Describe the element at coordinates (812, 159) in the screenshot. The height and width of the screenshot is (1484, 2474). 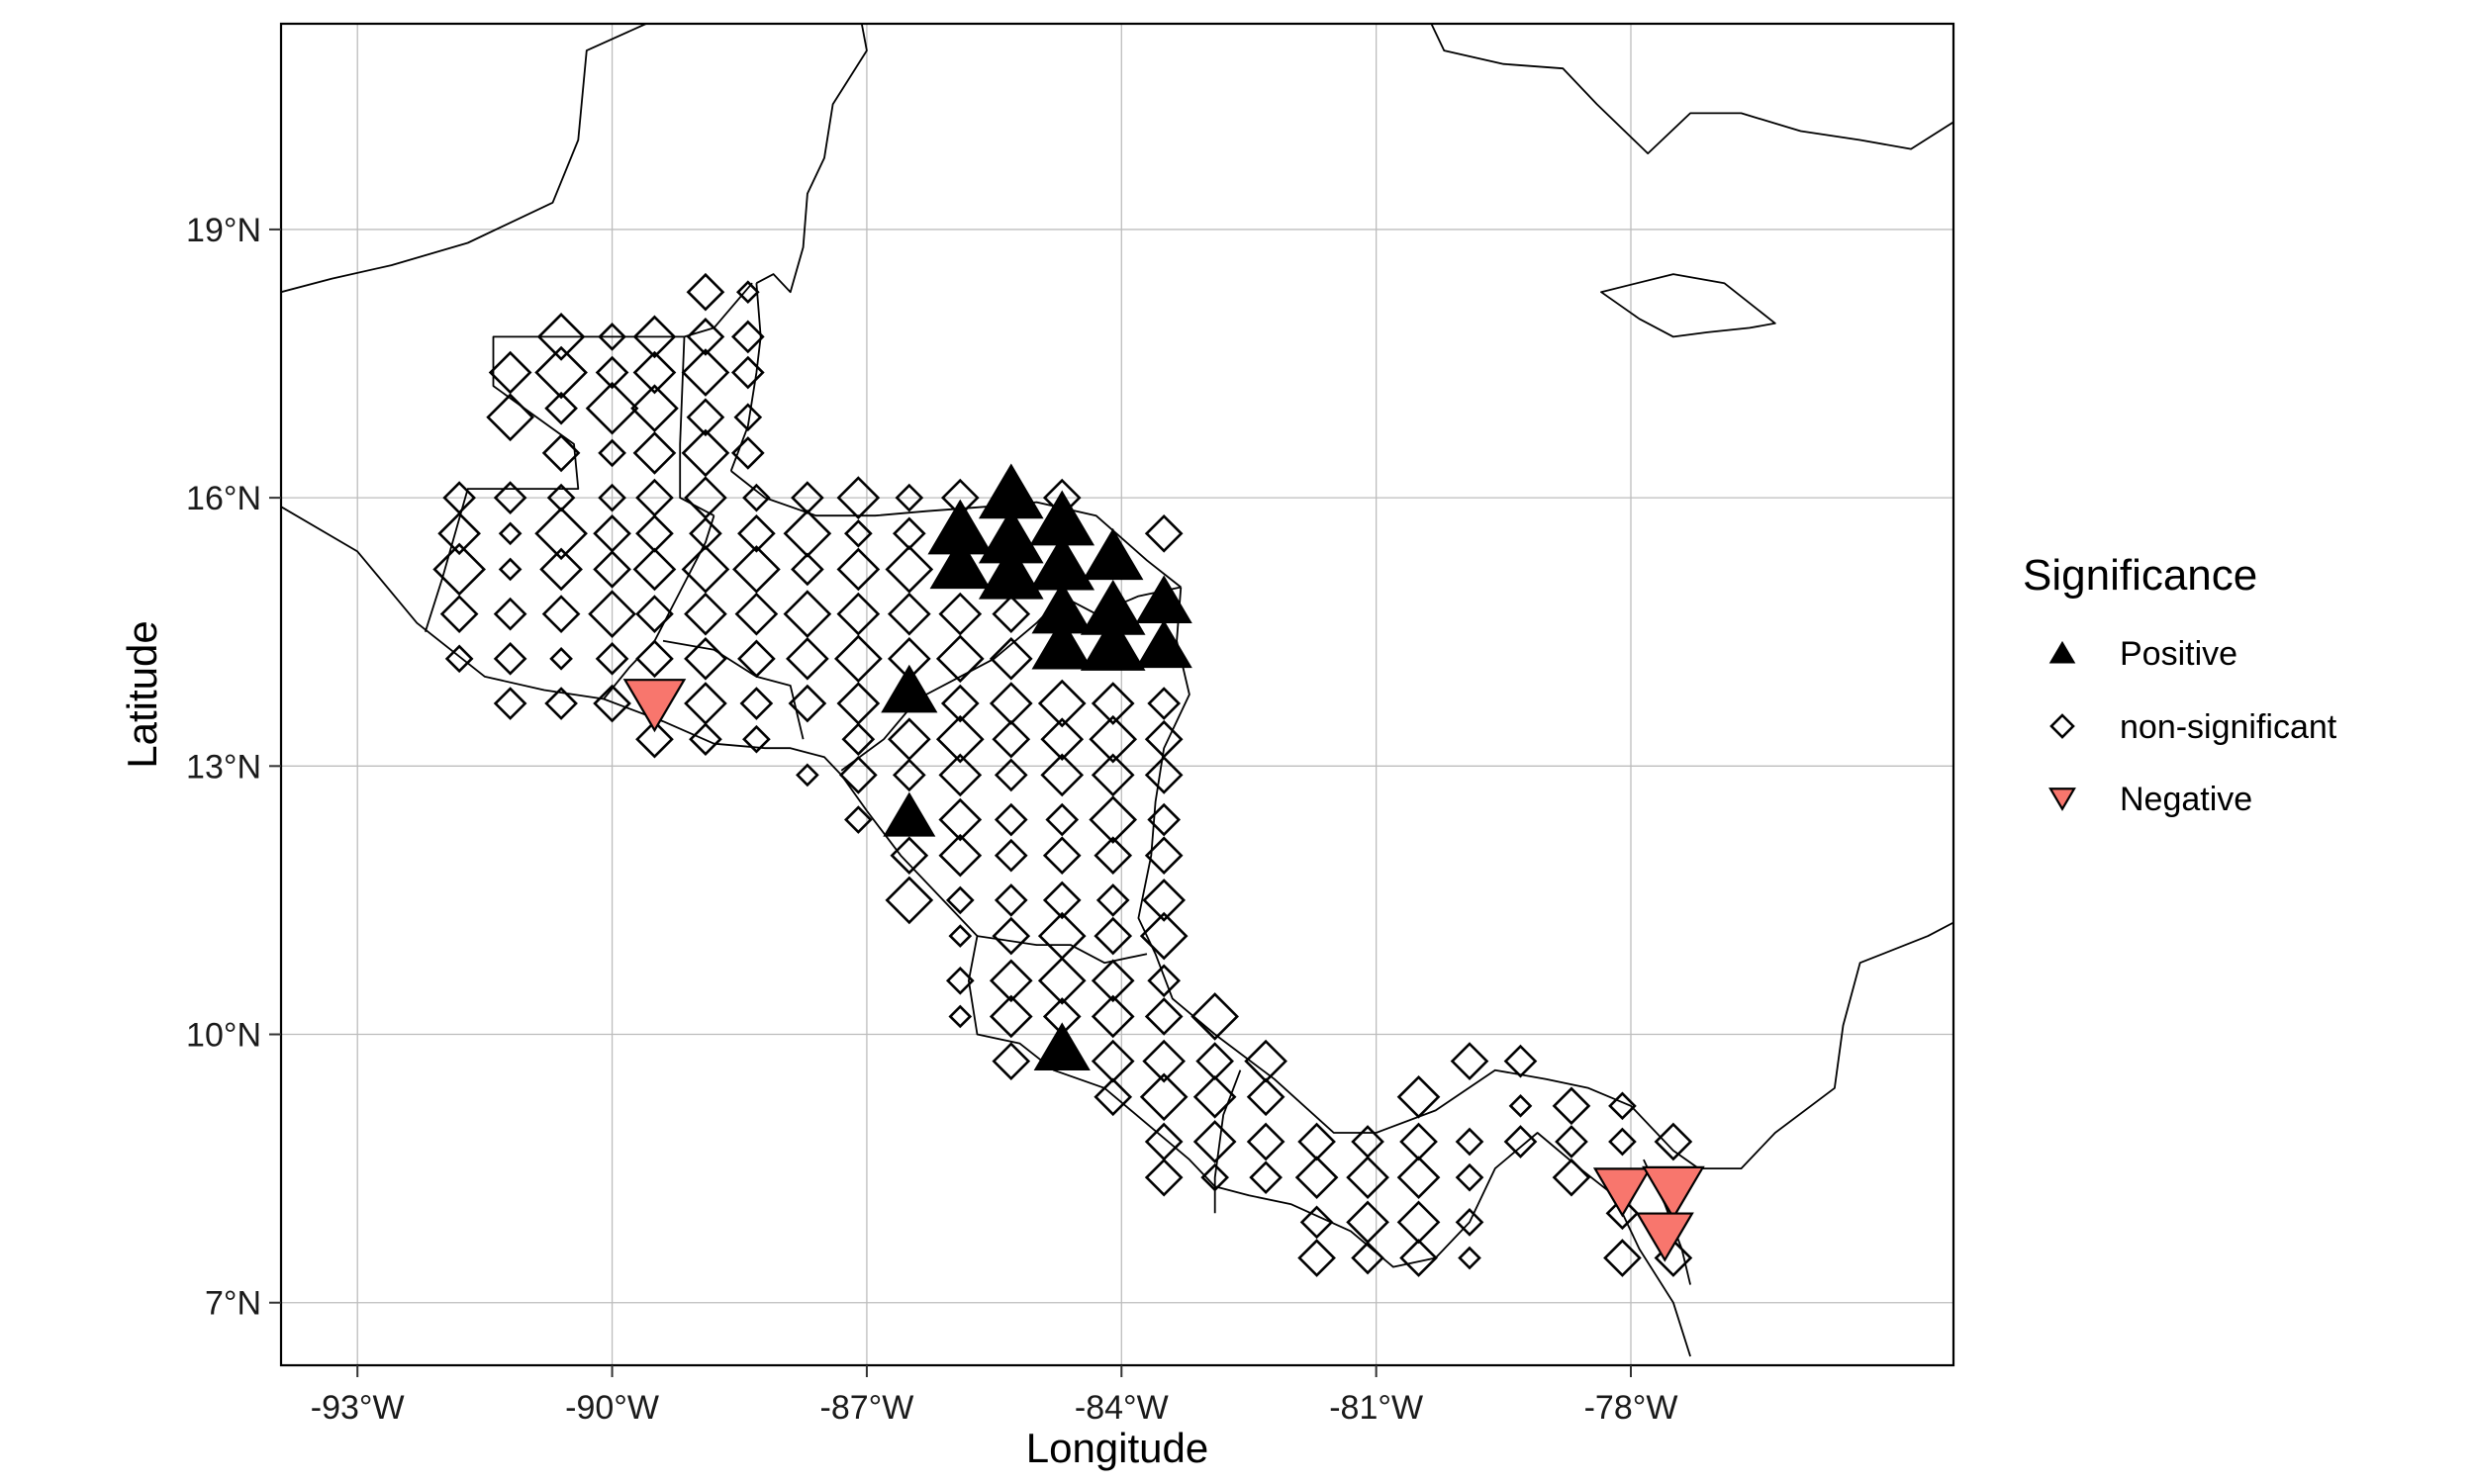
I see `yucatan-east-coast` at that location.